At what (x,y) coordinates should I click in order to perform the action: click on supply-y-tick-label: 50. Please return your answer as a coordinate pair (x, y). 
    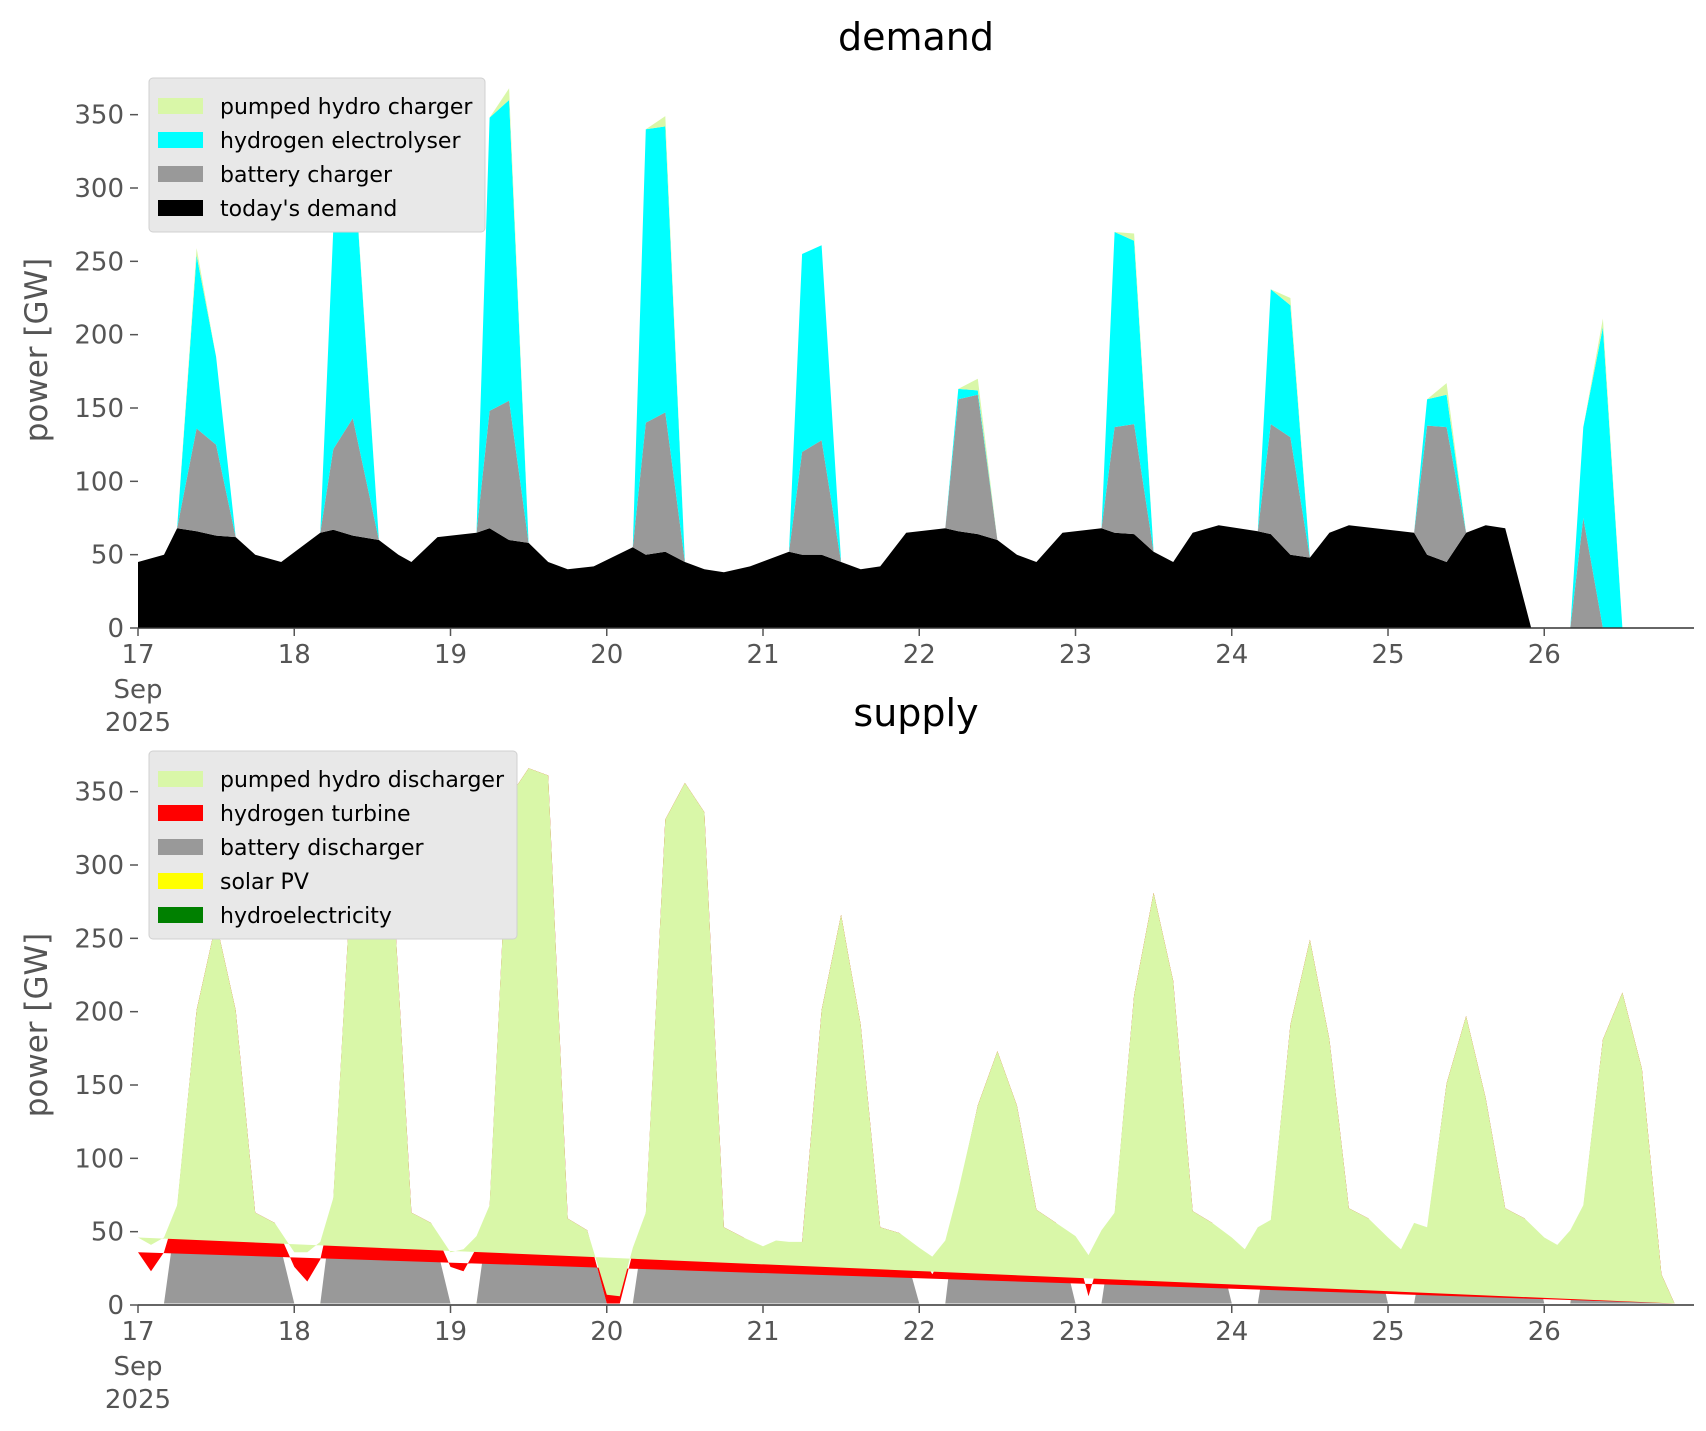
    Looking at the image, I should click on (107, 1233).